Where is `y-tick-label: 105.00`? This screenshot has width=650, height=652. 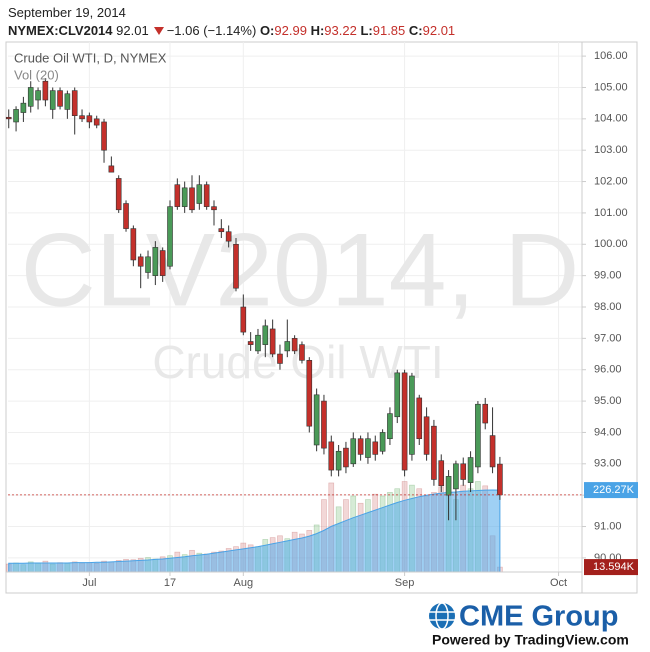 y-tick-label: 105.00 is located at coordinates (611, 87).